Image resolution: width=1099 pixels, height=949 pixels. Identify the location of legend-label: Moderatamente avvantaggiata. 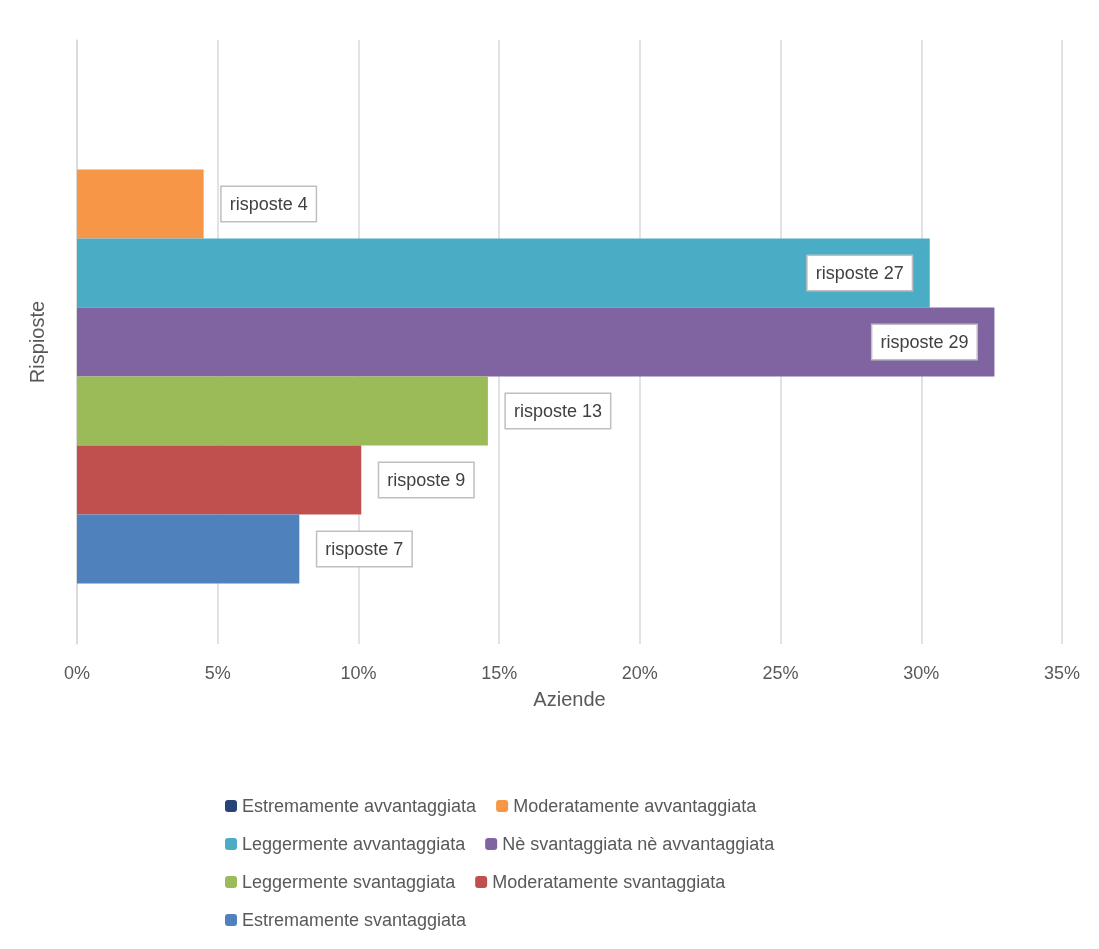
(635, 806).